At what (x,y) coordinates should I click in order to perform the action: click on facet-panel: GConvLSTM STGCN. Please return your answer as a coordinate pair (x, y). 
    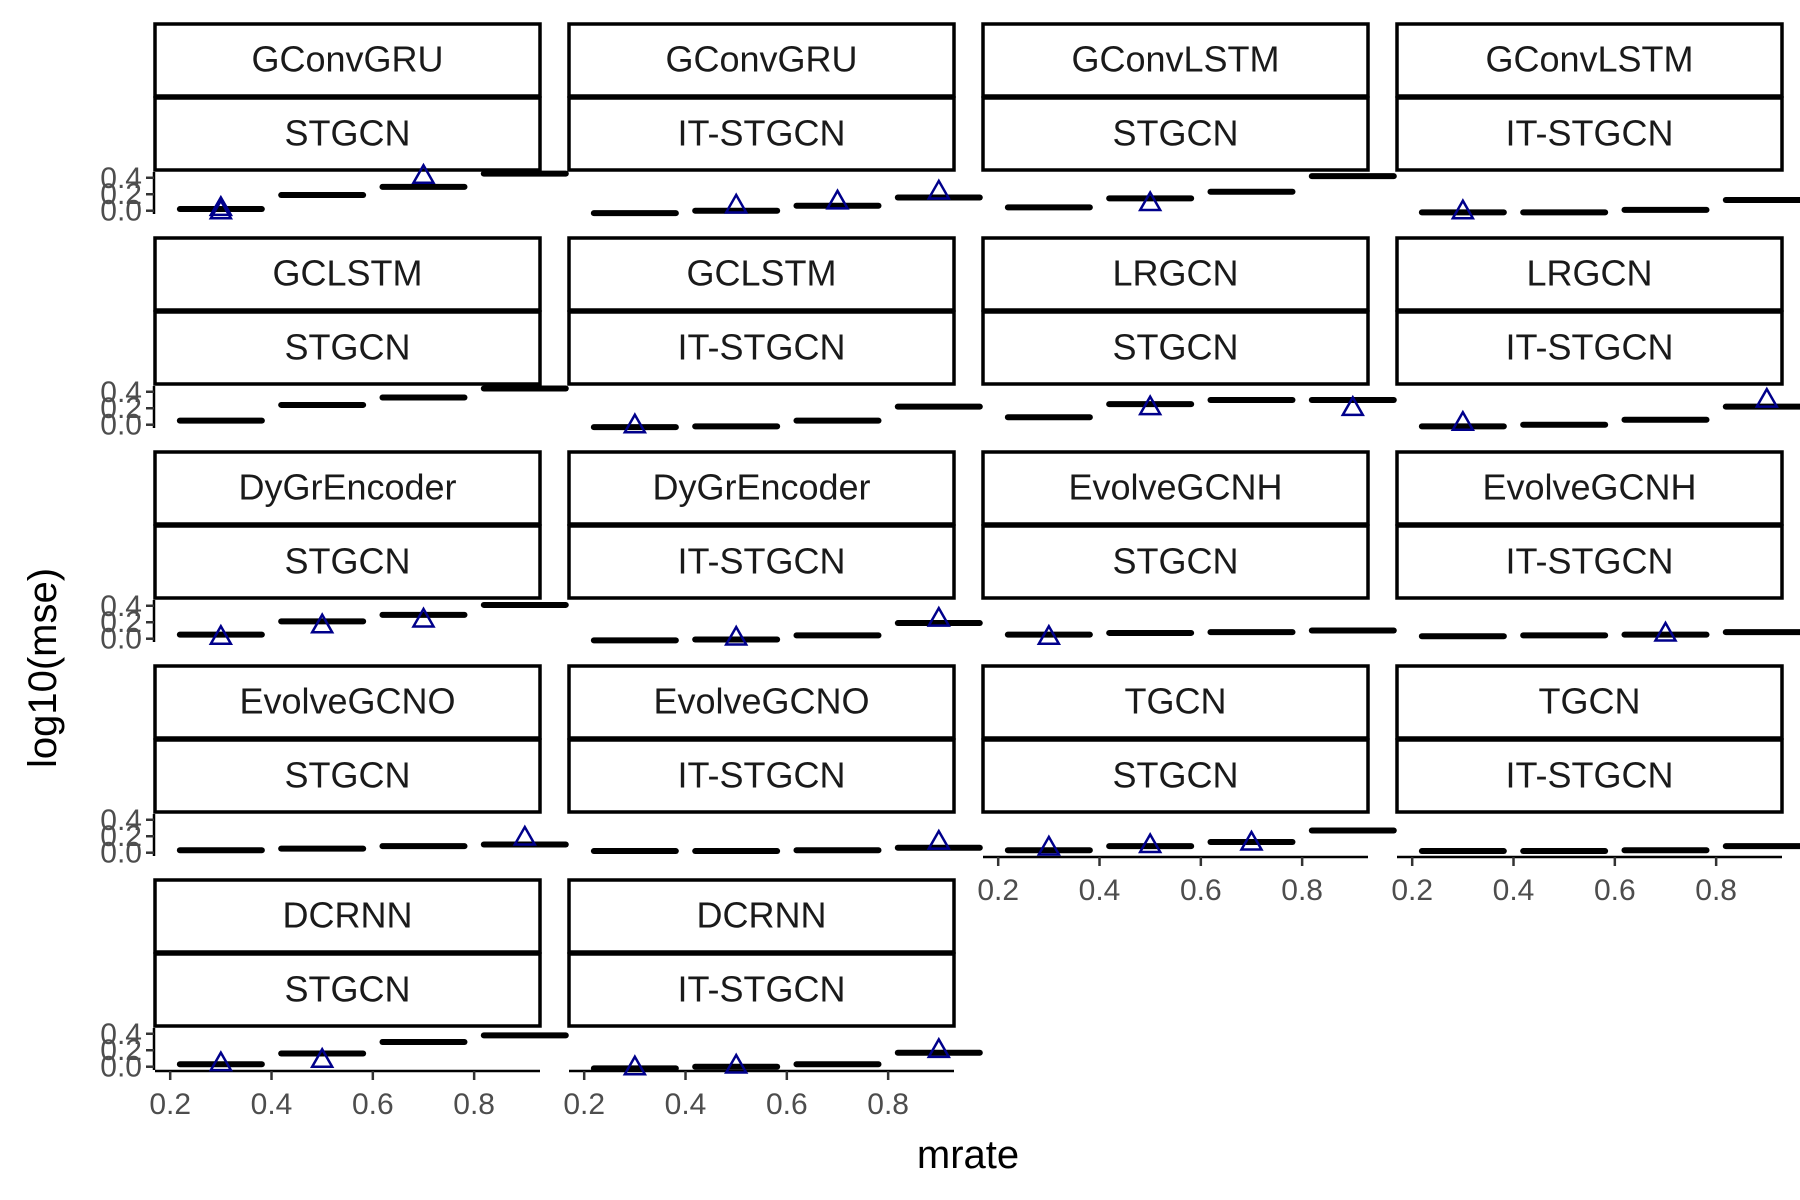
    Looking at the image, I should click on (1189, 117).